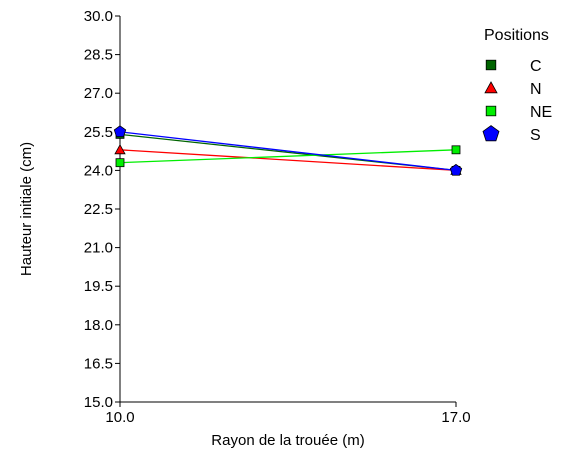 The image size is (584, 457). What do you see at coordinates (455, 417) in the screenshot?
I see `x-tick-label: 17.0` at bounding box center [455, 417].